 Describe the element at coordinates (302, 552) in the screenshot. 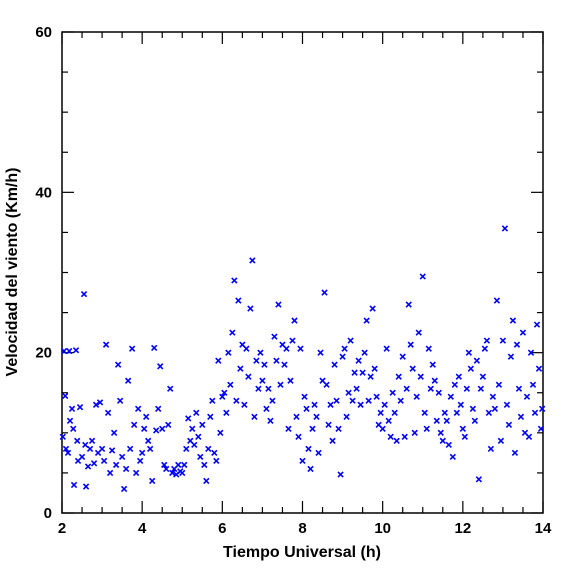

I see `x-axis-label: Tiempo Universal (h)` at that location.